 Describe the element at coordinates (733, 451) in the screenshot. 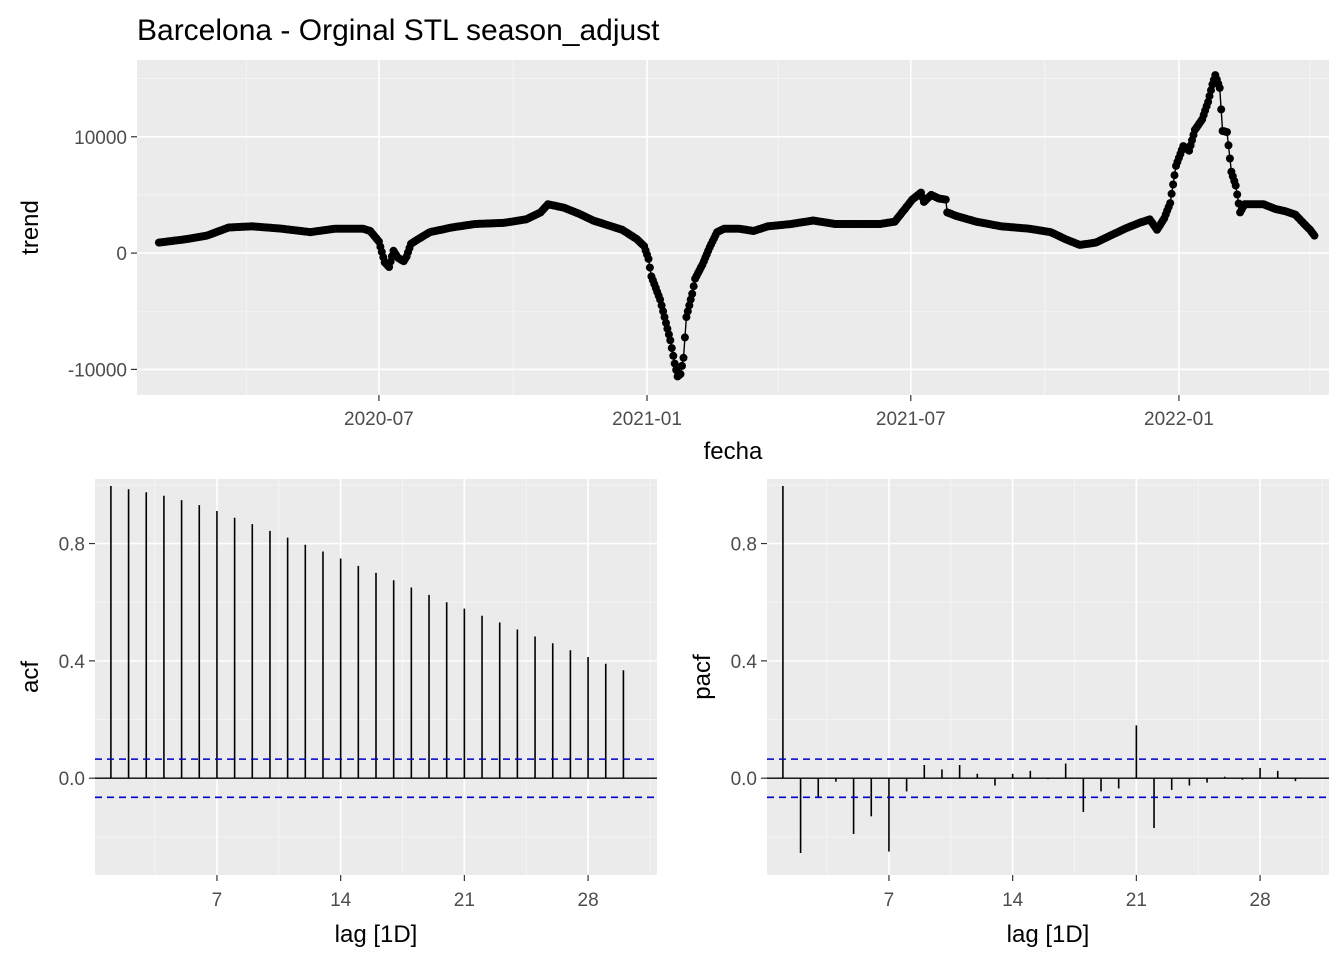

I see `trend-x-axis-title: fecha` at that location.